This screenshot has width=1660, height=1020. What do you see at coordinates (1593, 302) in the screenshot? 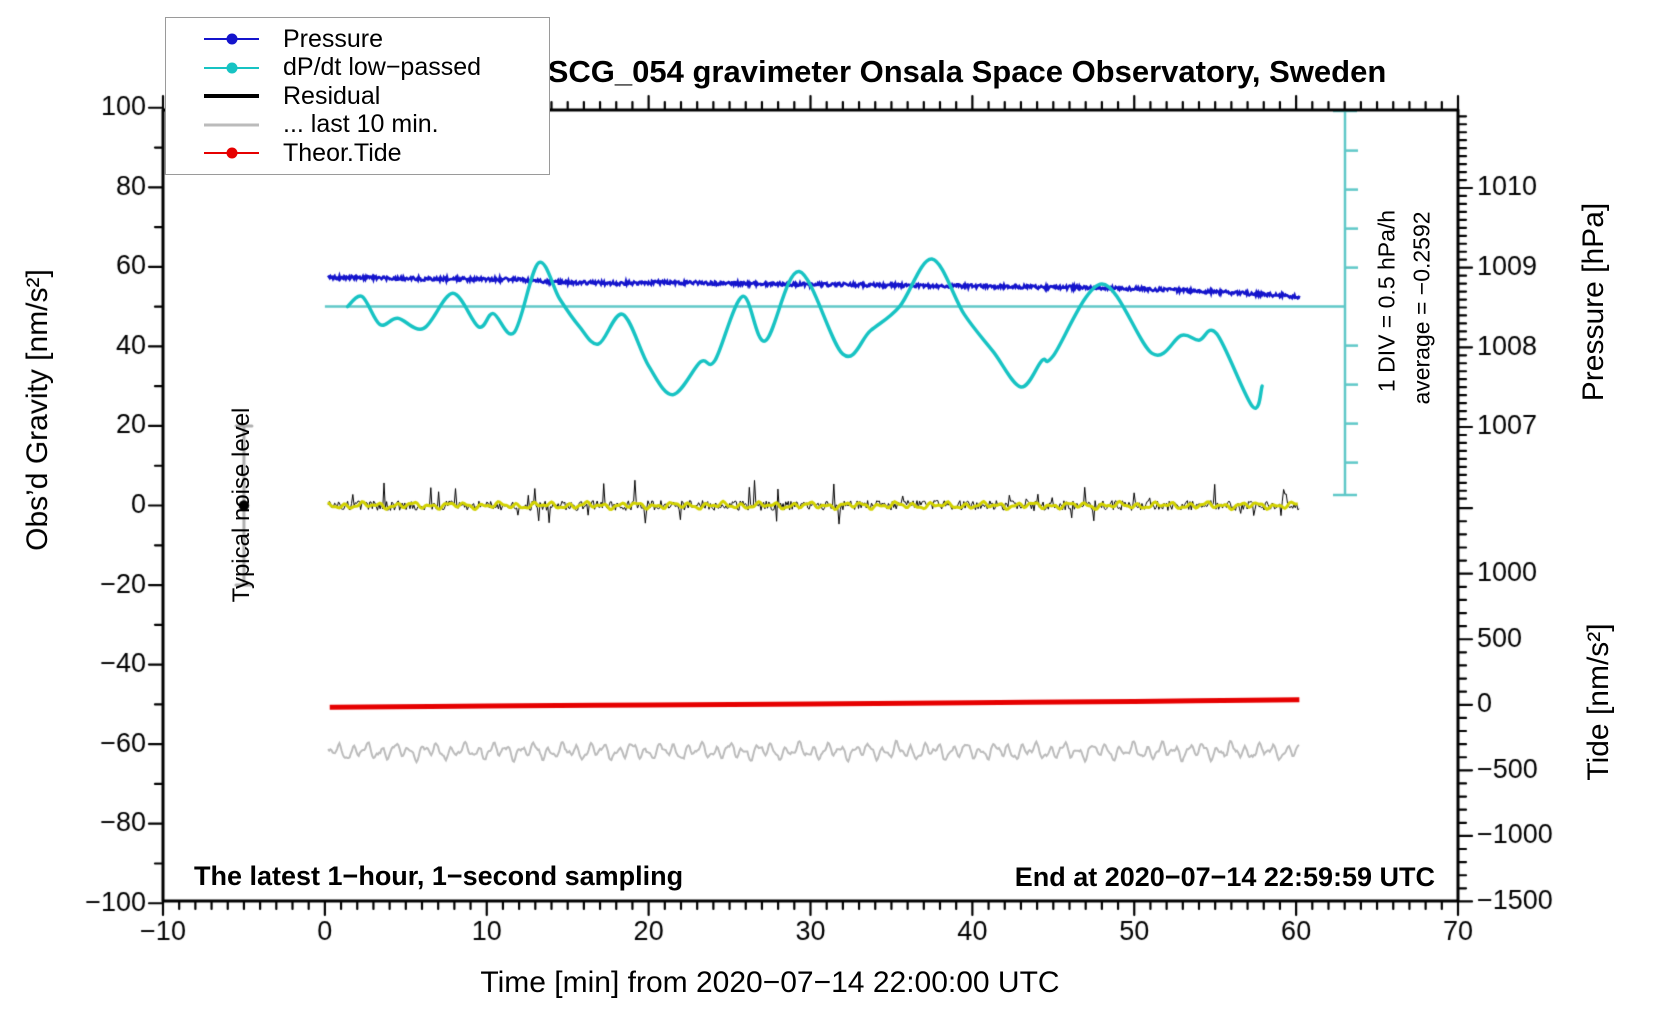
I see `pressure-axis-title: Pressure [hPa]` at bounding box center [1593, 302].